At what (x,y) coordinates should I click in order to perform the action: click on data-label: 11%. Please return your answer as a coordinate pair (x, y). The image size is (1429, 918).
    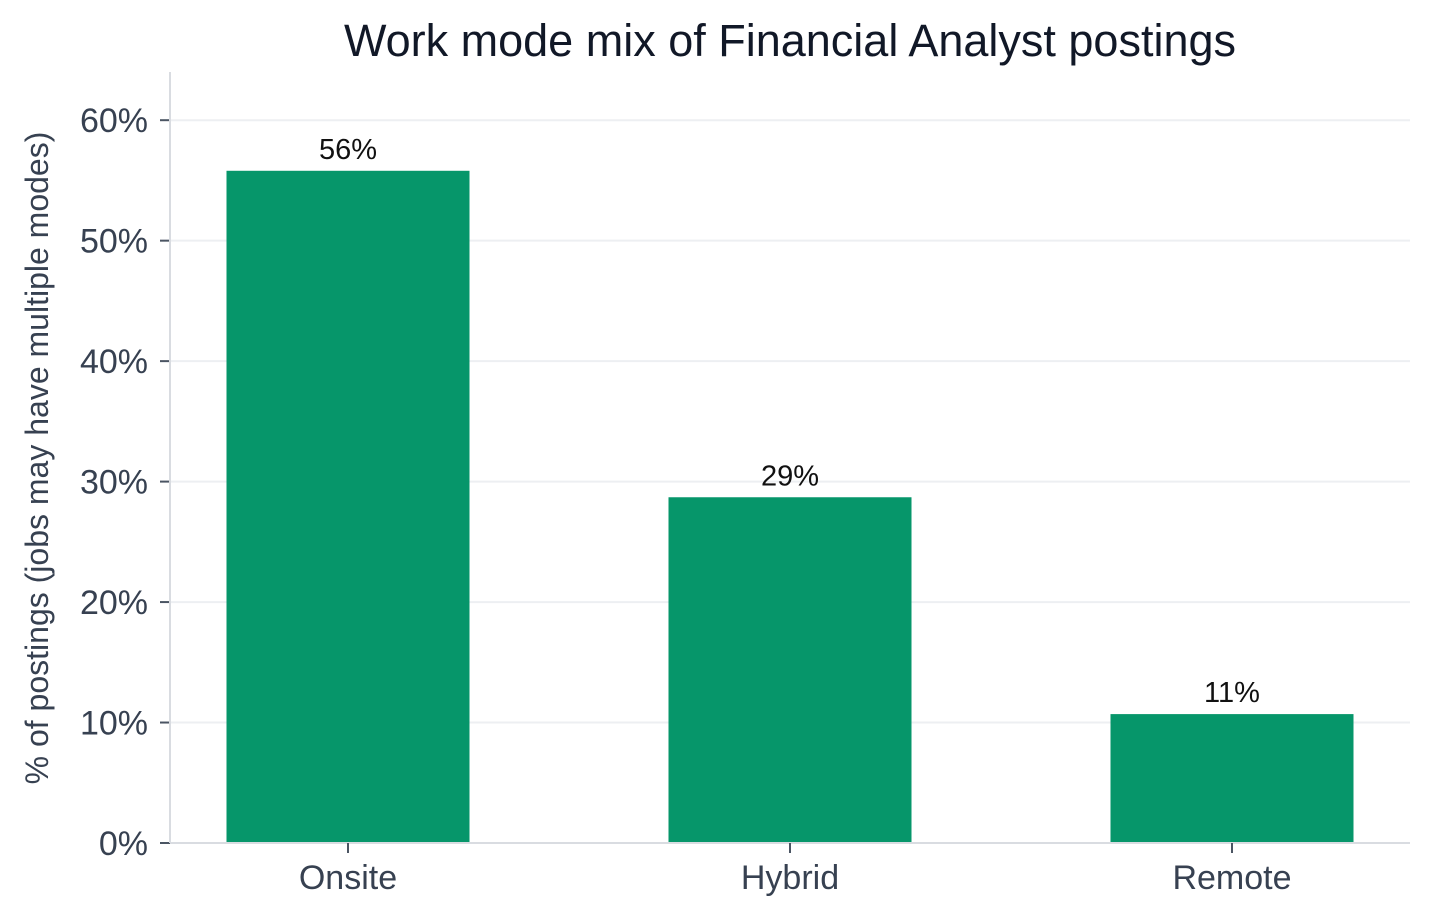
    Looking at the image, I should click on (1232, 693).